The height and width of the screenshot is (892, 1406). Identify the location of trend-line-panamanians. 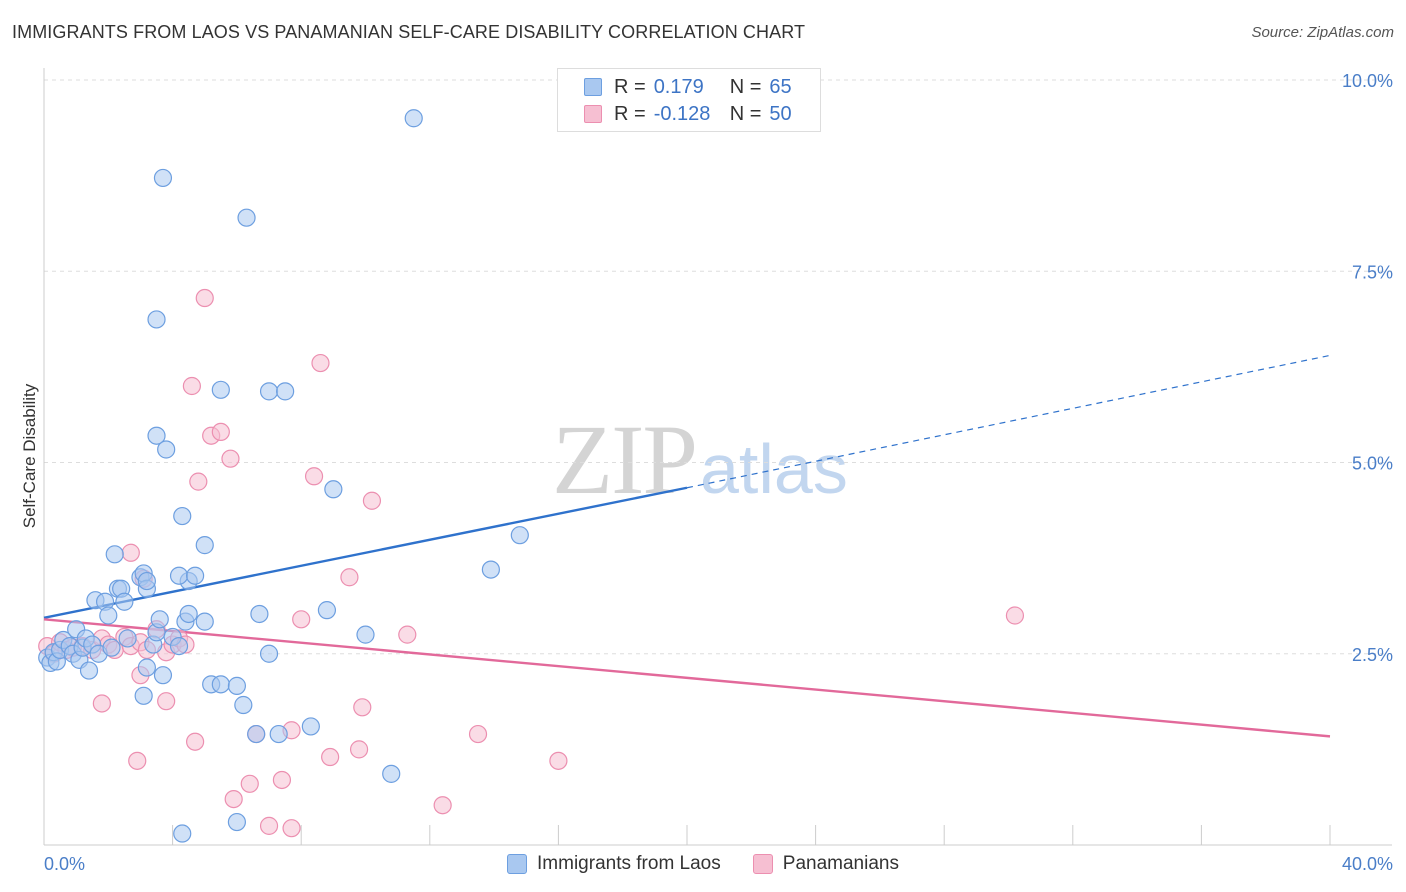
(687, 678).